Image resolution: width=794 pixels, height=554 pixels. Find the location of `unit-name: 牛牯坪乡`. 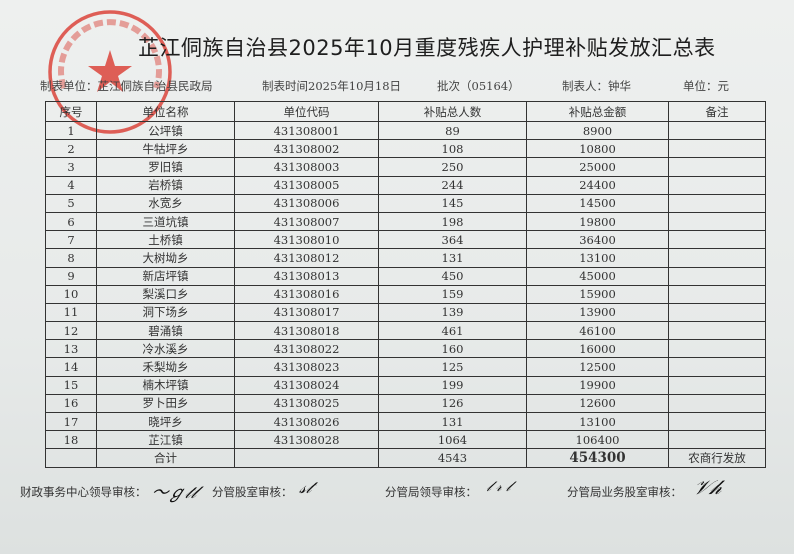

unit-name: 牛牯坪乡 is located at coordinates (165, 149).